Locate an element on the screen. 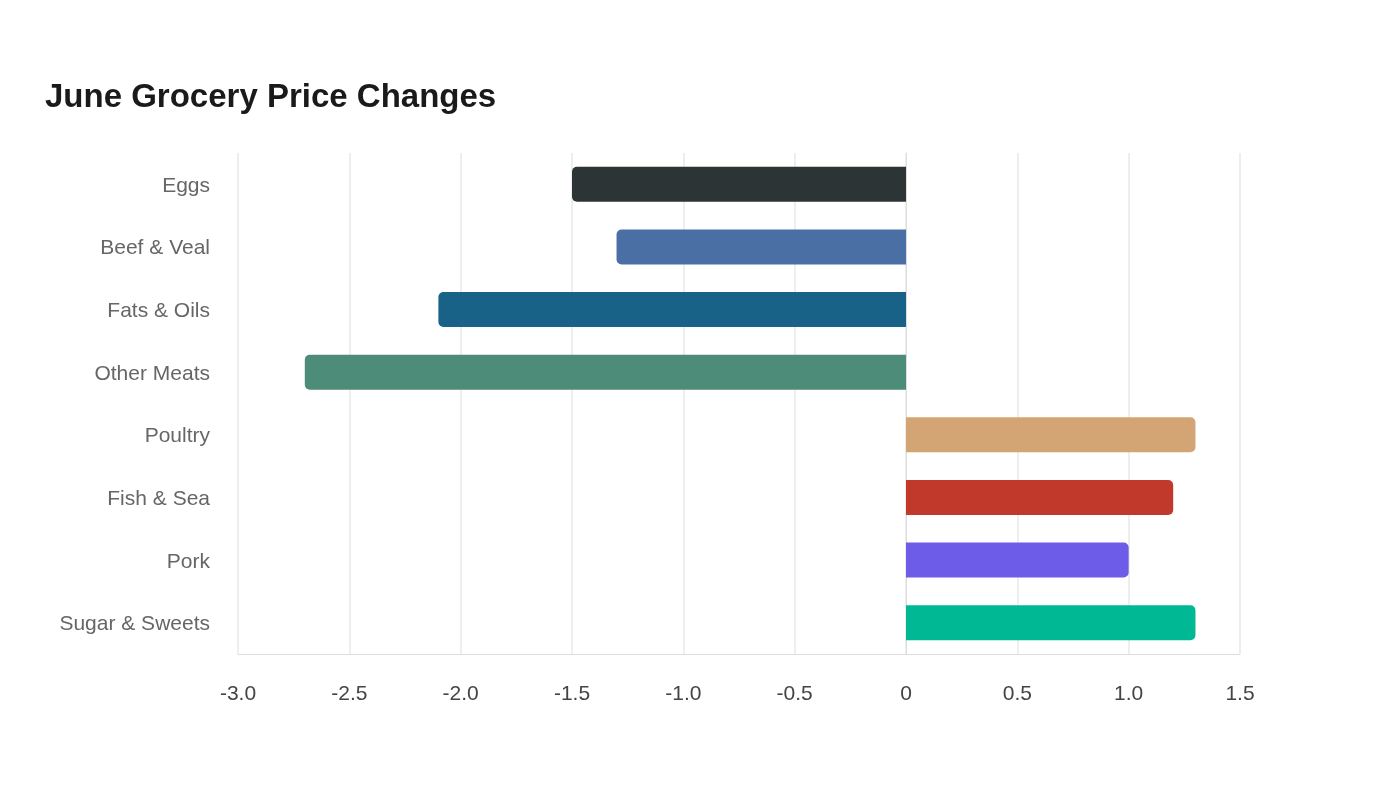 Image resolution: width=1400 pixels, height=800 pixels. x-tick-label: -1.5 is located at coordinates (572, 692).